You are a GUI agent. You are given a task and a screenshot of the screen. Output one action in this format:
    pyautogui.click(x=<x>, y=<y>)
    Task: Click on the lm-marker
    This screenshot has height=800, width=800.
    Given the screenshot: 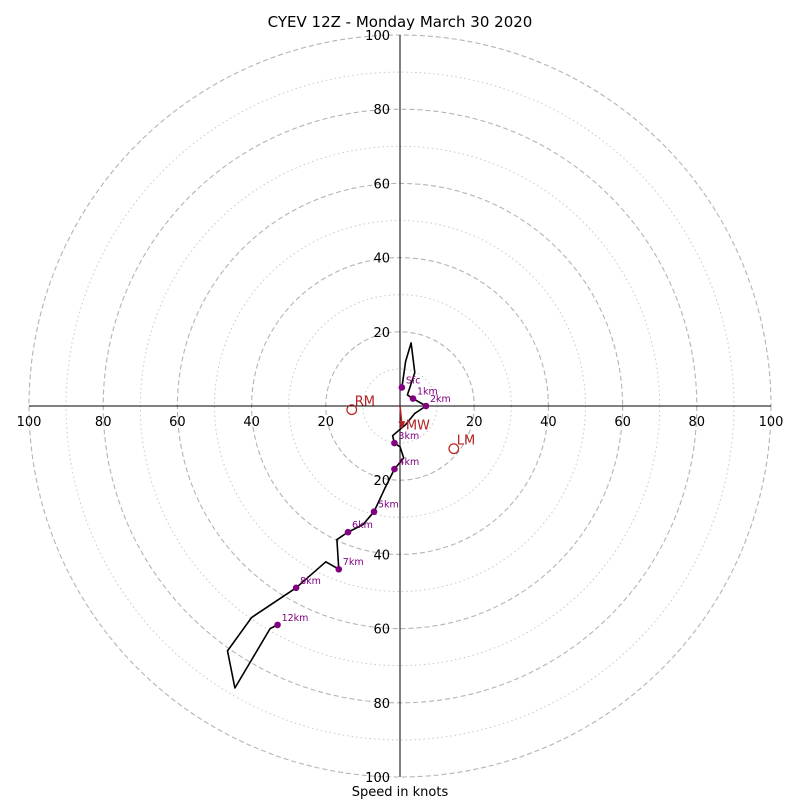 What is the action you would take?
    pyautogui.click(x=454, y=449)
    